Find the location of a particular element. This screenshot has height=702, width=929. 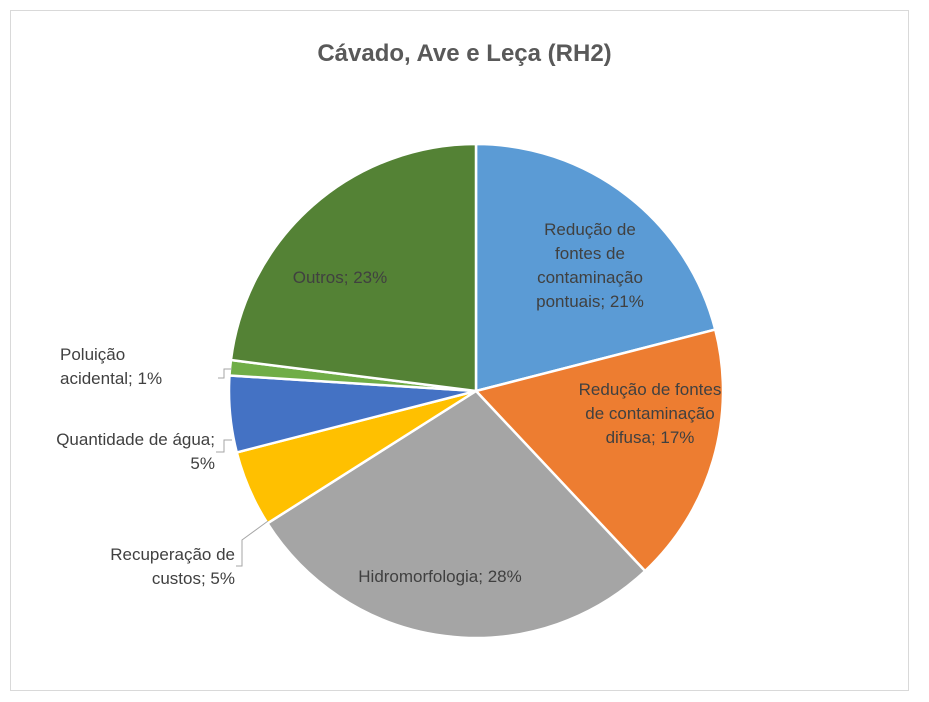

data-label: Recuperação de custos; 5% is located at coordinates (172, 566).